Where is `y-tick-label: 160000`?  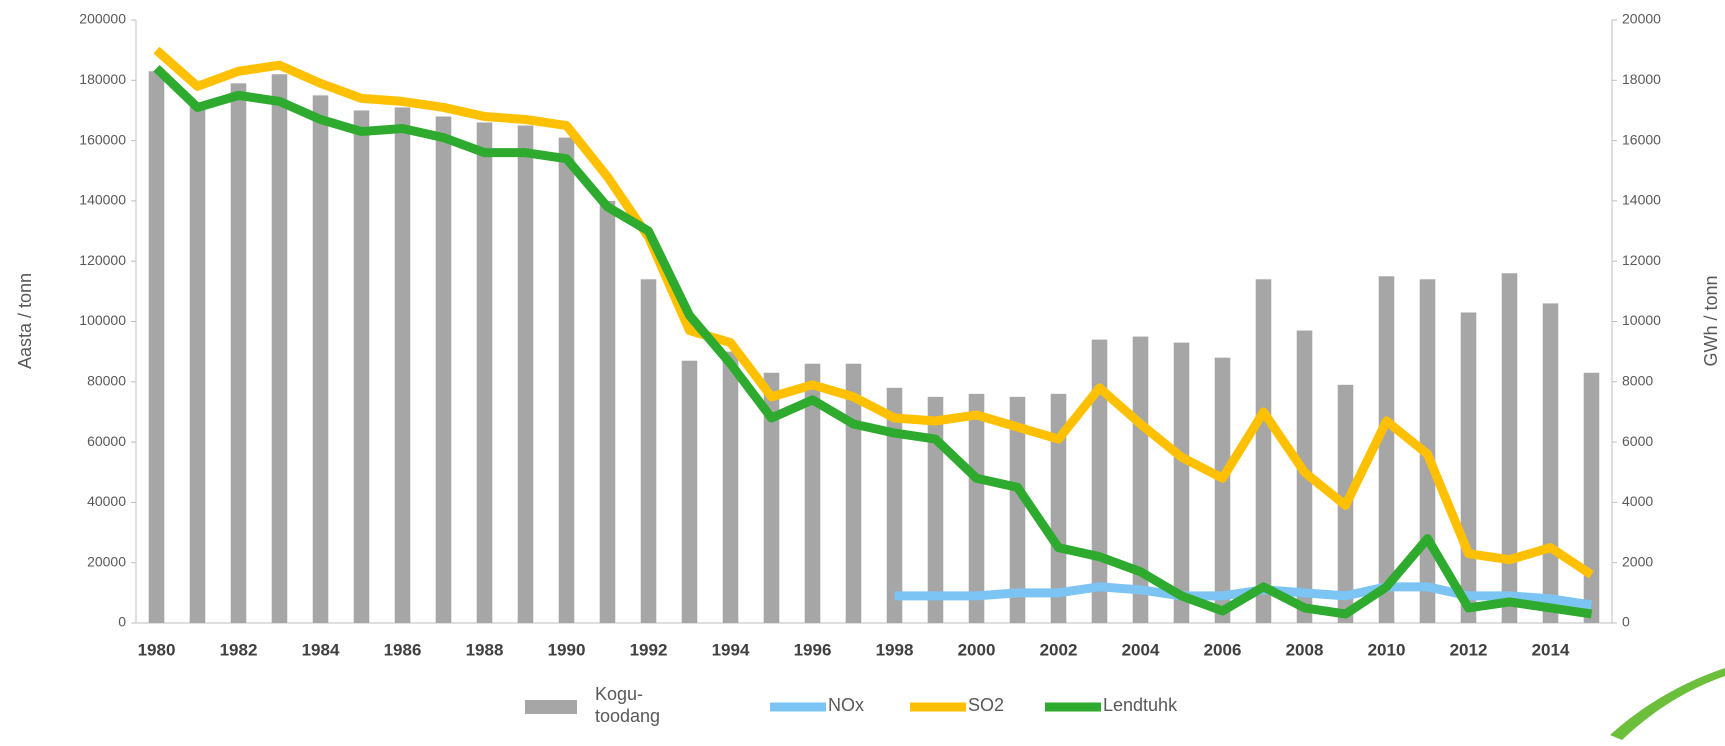 y-tick-label: 160000 is located at coordinates (102, 139).